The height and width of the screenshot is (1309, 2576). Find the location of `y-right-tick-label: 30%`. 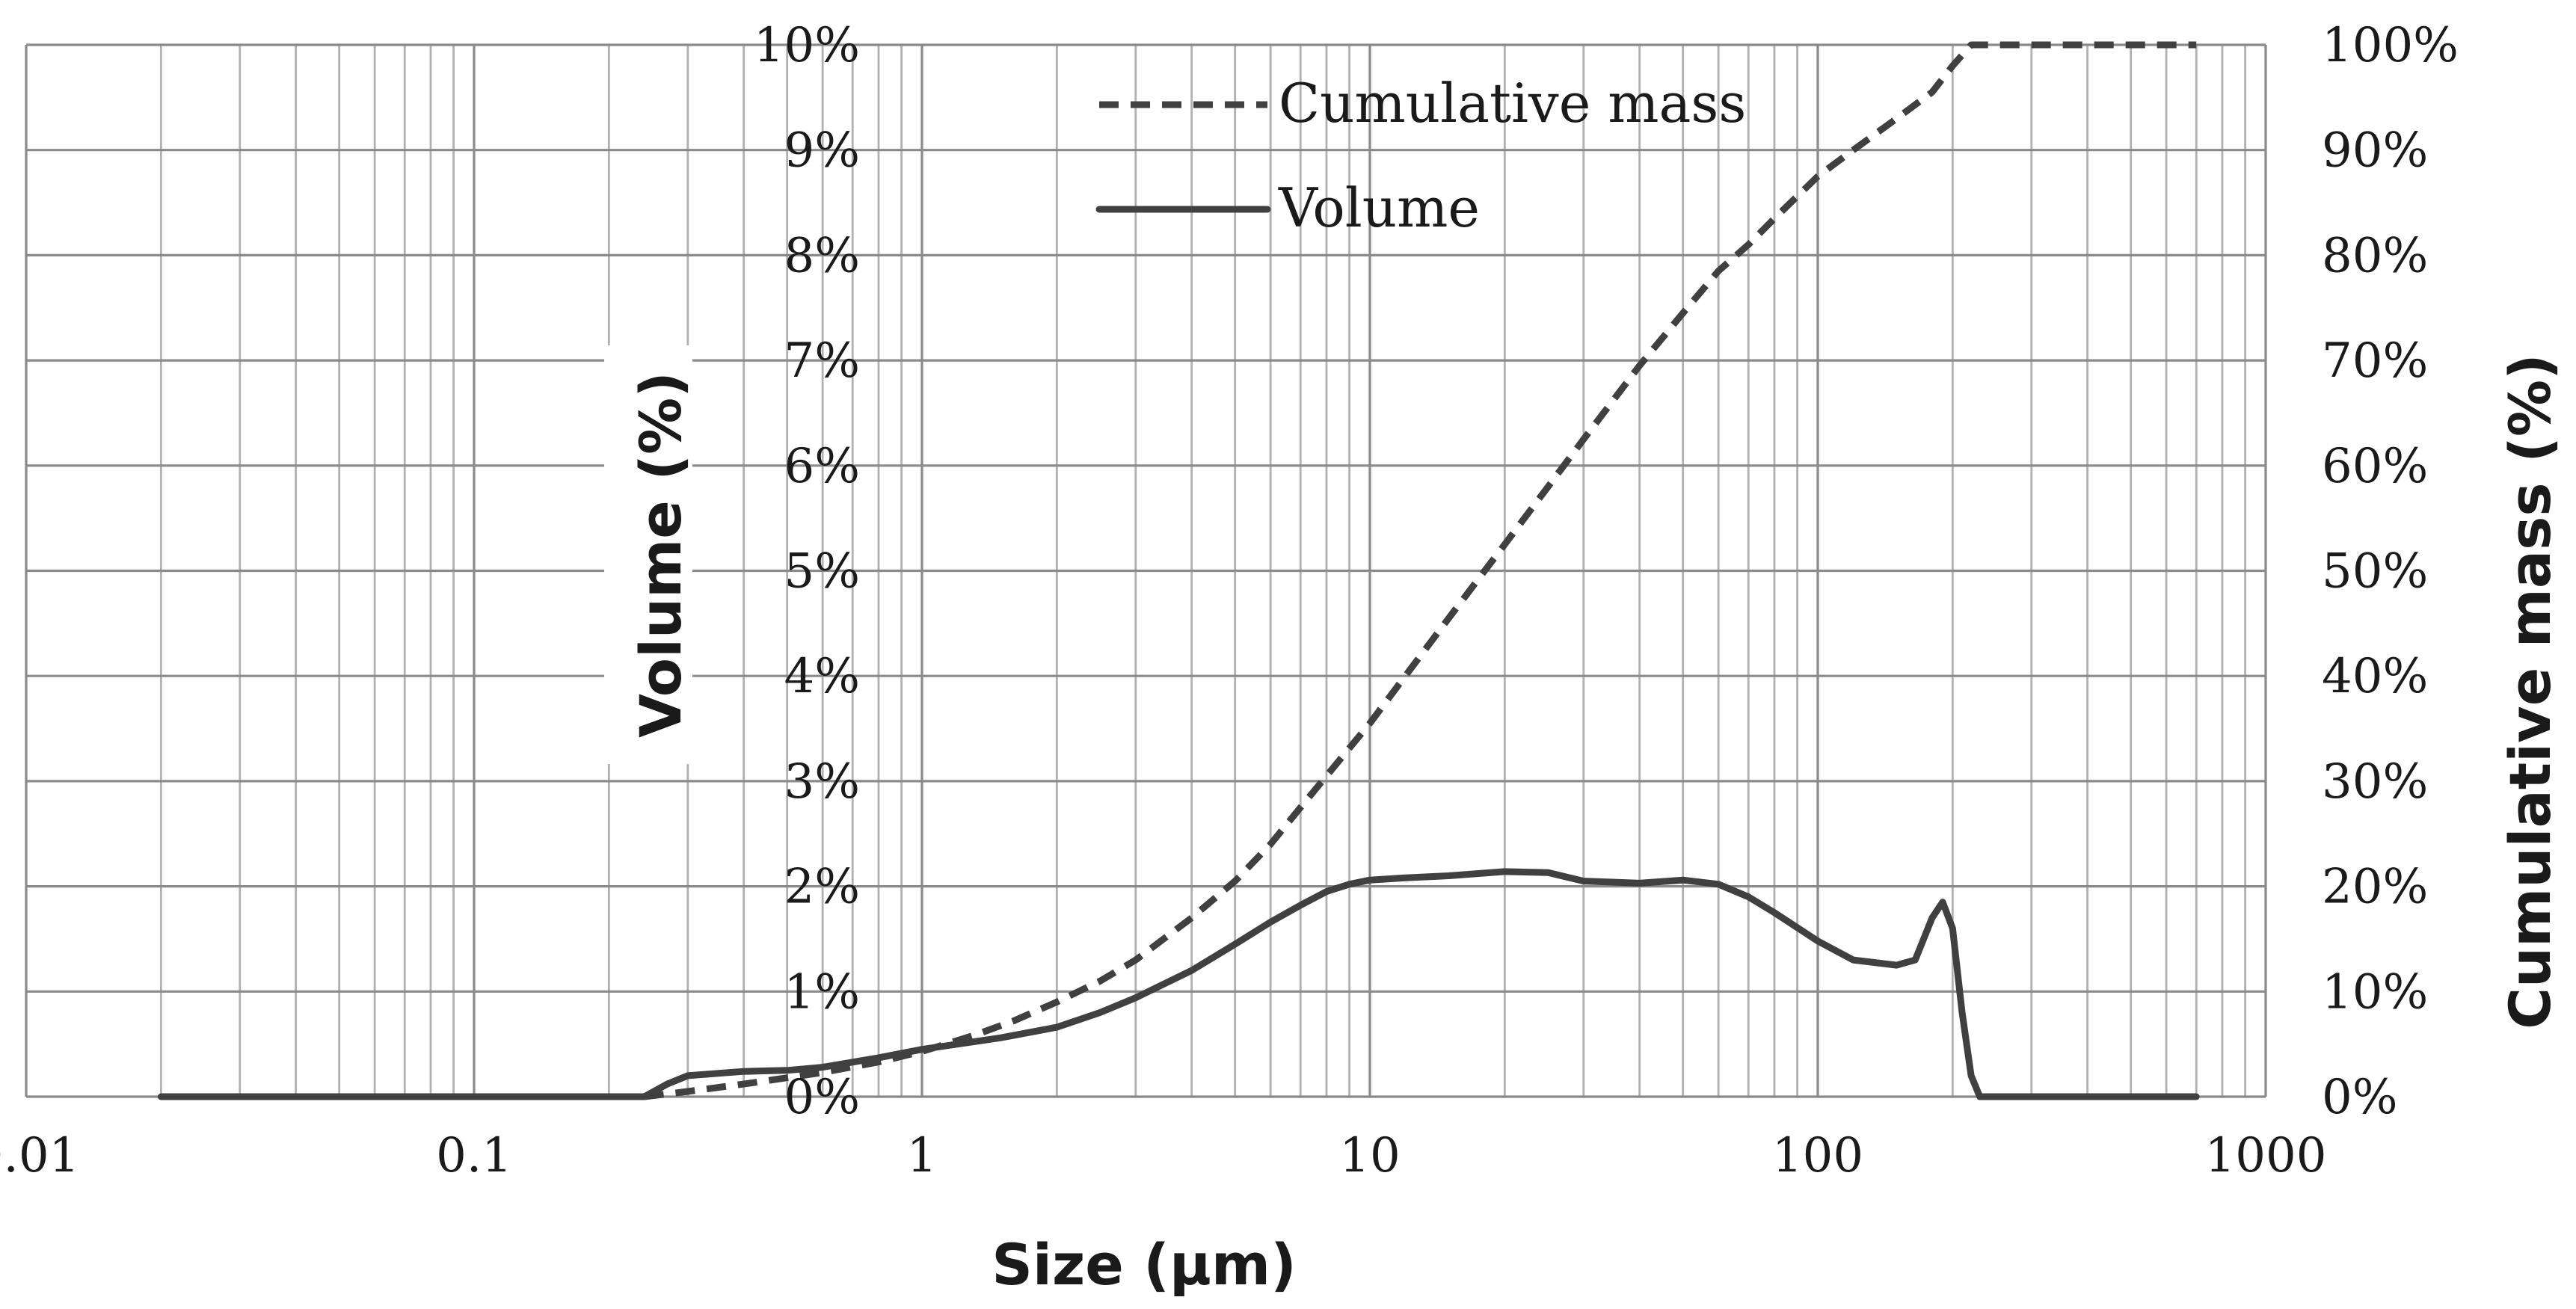

y-right-tick-label: 30% is located at coordinates (2375, 782).